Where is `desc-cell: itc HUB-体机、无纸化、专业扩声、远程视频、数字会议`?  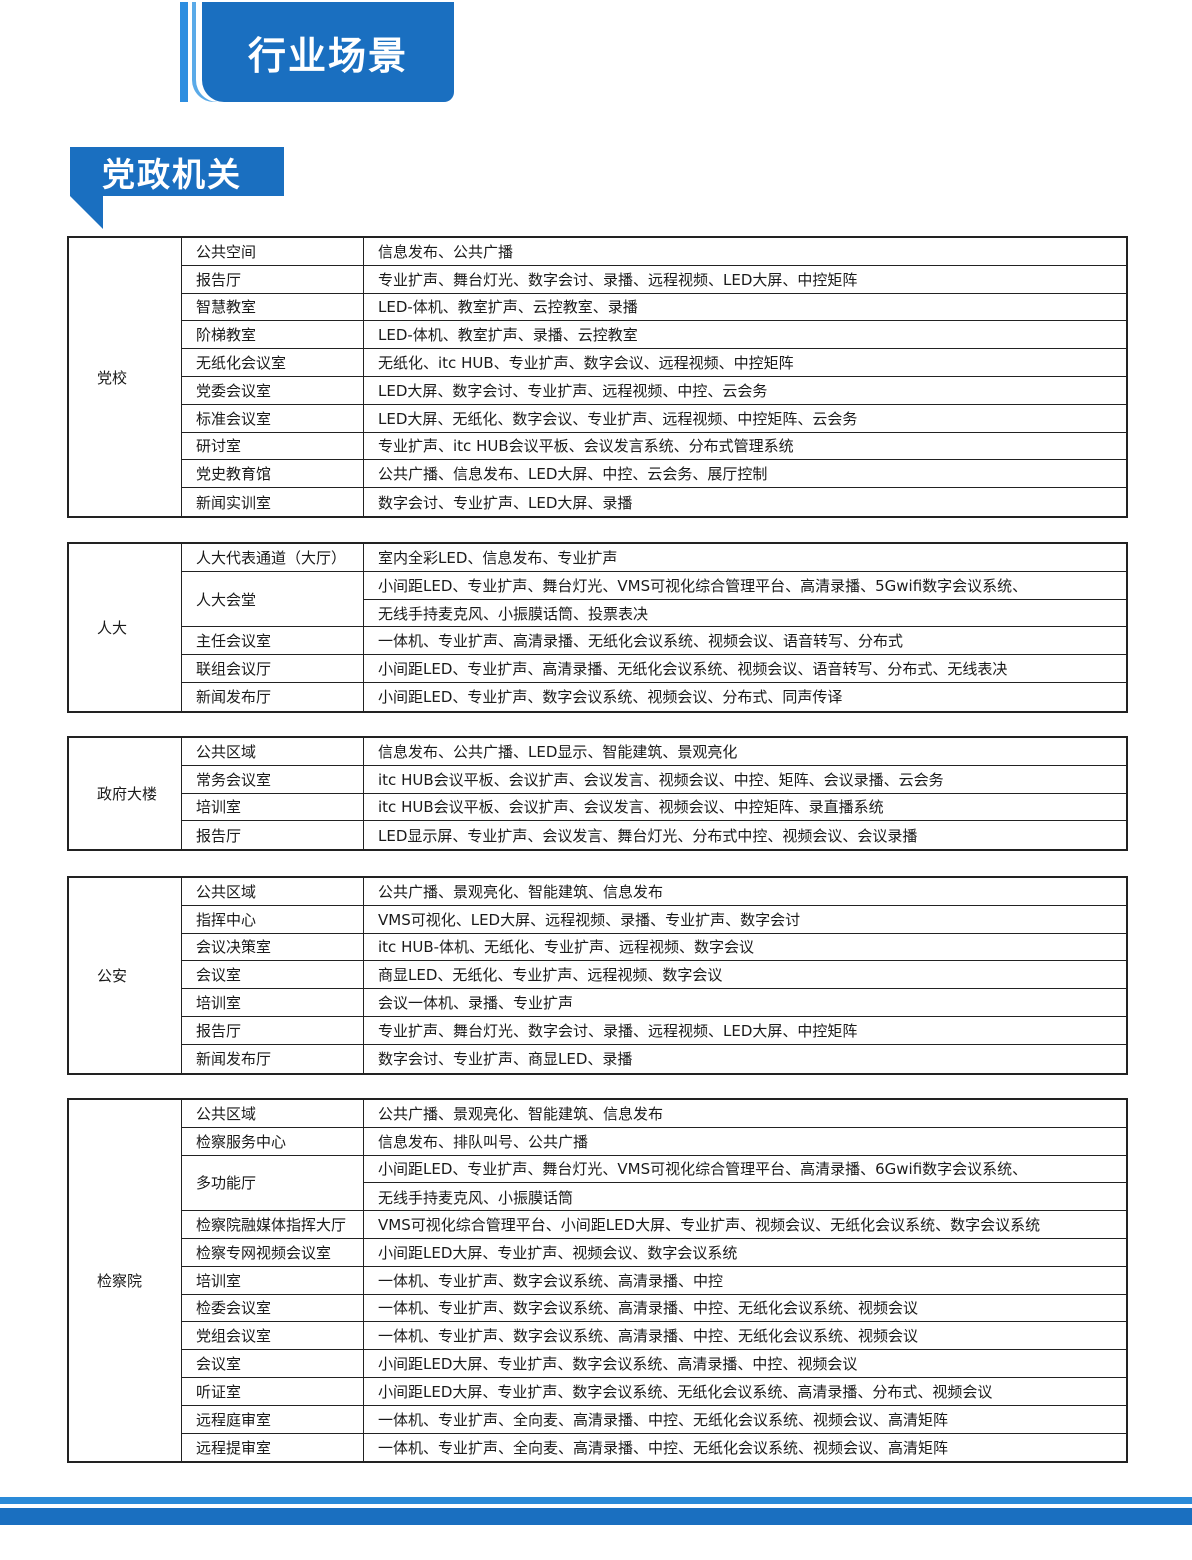
desc-cell: itc HUB-体机、无纸化、专业扩声、远程视频、数字会议 is located at coordinates (566, 947).